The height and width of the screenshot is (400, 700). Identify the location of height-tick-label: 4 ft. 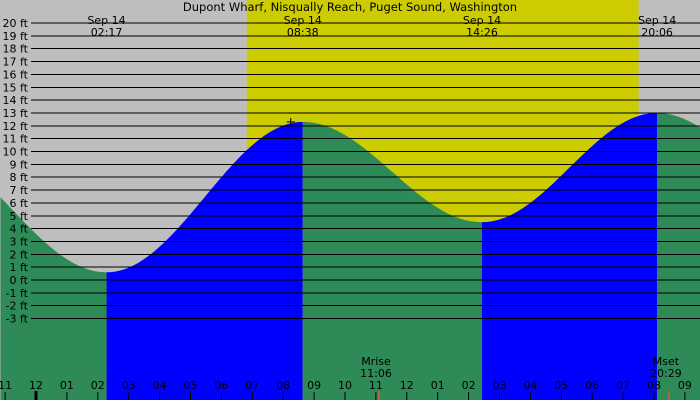
(19, 229).